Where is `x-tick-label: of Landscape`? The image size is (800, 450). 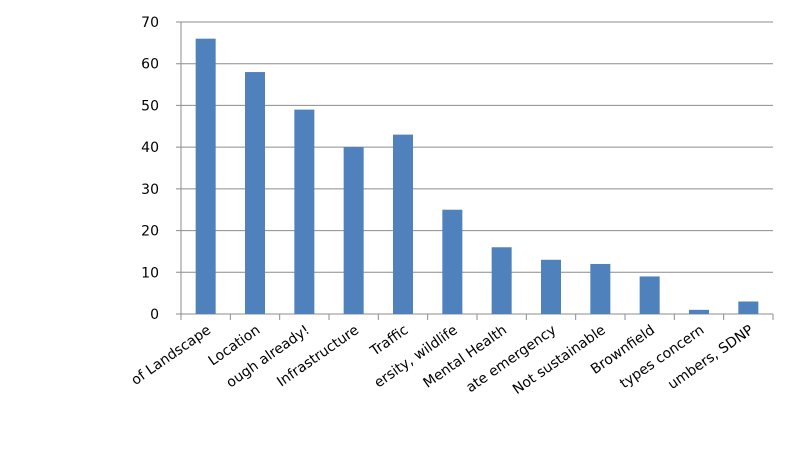 x-tick-label: of Landscape is located at coordinates (170, 355).